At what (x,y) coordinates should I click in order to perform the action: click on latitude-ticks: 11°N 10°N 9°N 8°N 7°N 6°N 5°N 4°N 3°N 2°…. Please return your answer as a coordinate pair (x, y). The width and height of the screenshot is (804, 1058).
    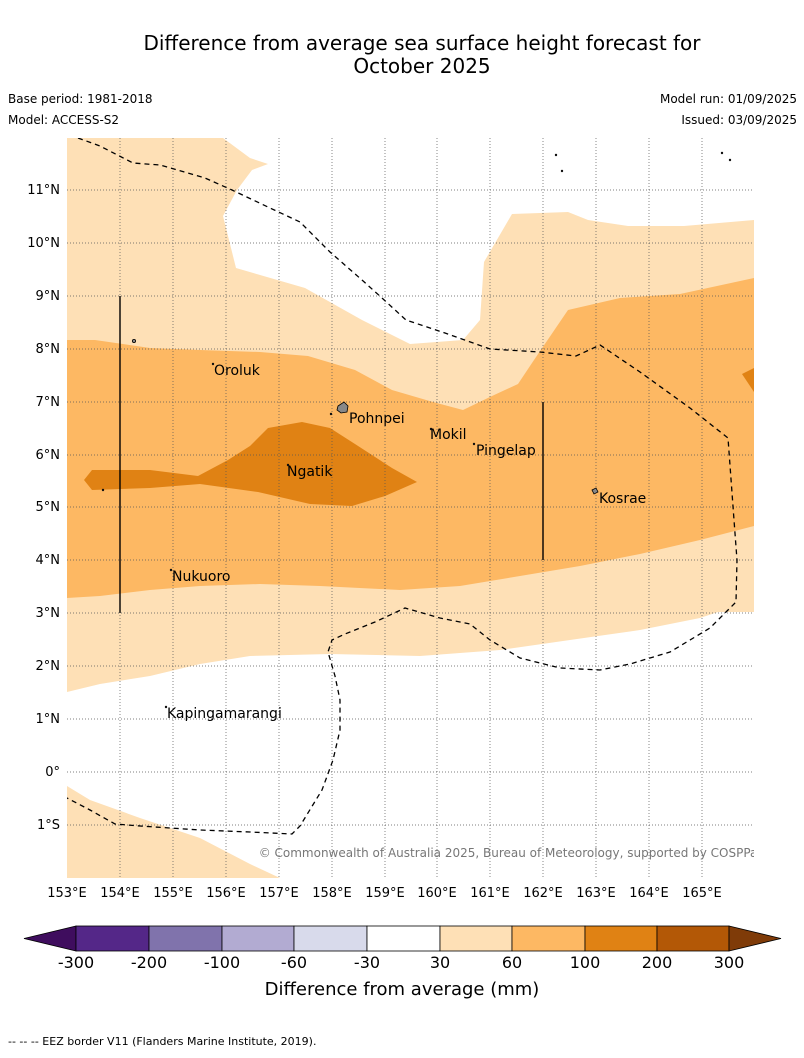
    Looking at the image, I should click on (43, 508).